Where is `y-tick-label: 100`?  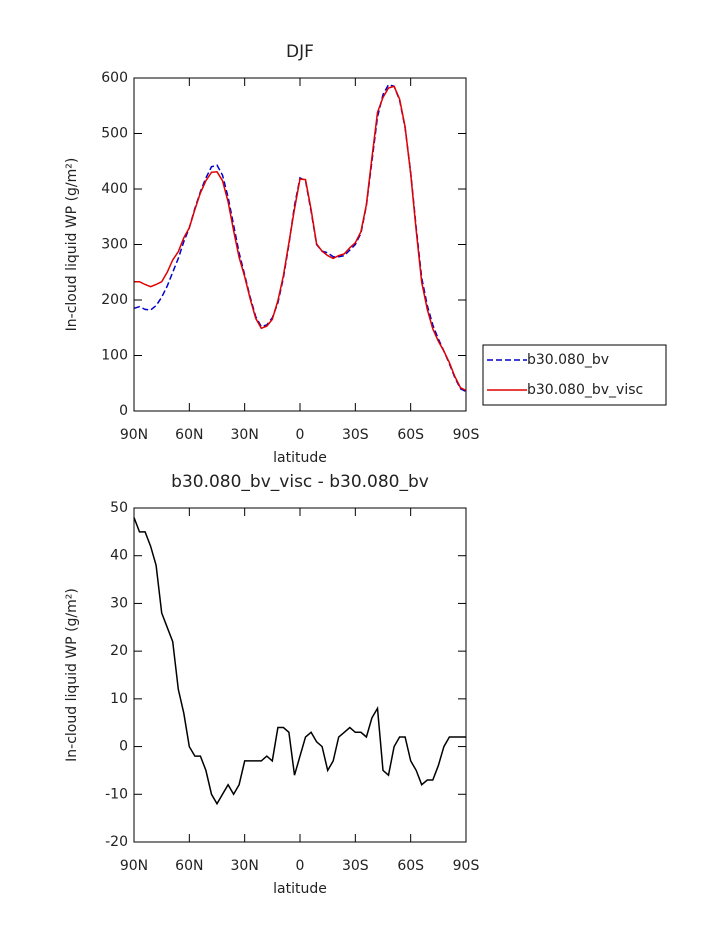 y-tick-label: 100 is located at coordinates (114, 356).